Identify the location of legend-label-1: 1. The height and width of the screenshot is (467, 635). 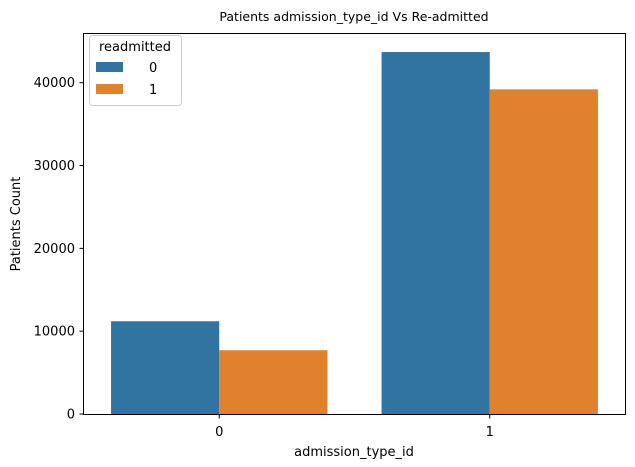
(153, 90).